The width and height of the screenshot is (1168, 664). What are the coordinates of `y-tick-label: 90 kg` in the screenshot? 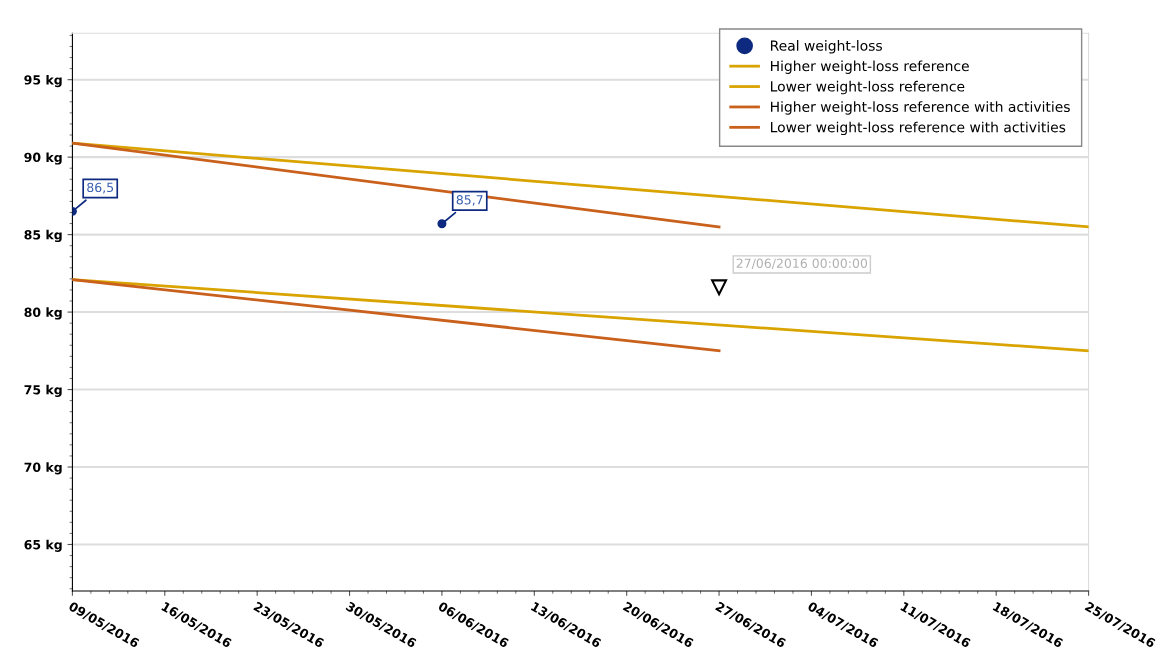 It's located at (43, 158).